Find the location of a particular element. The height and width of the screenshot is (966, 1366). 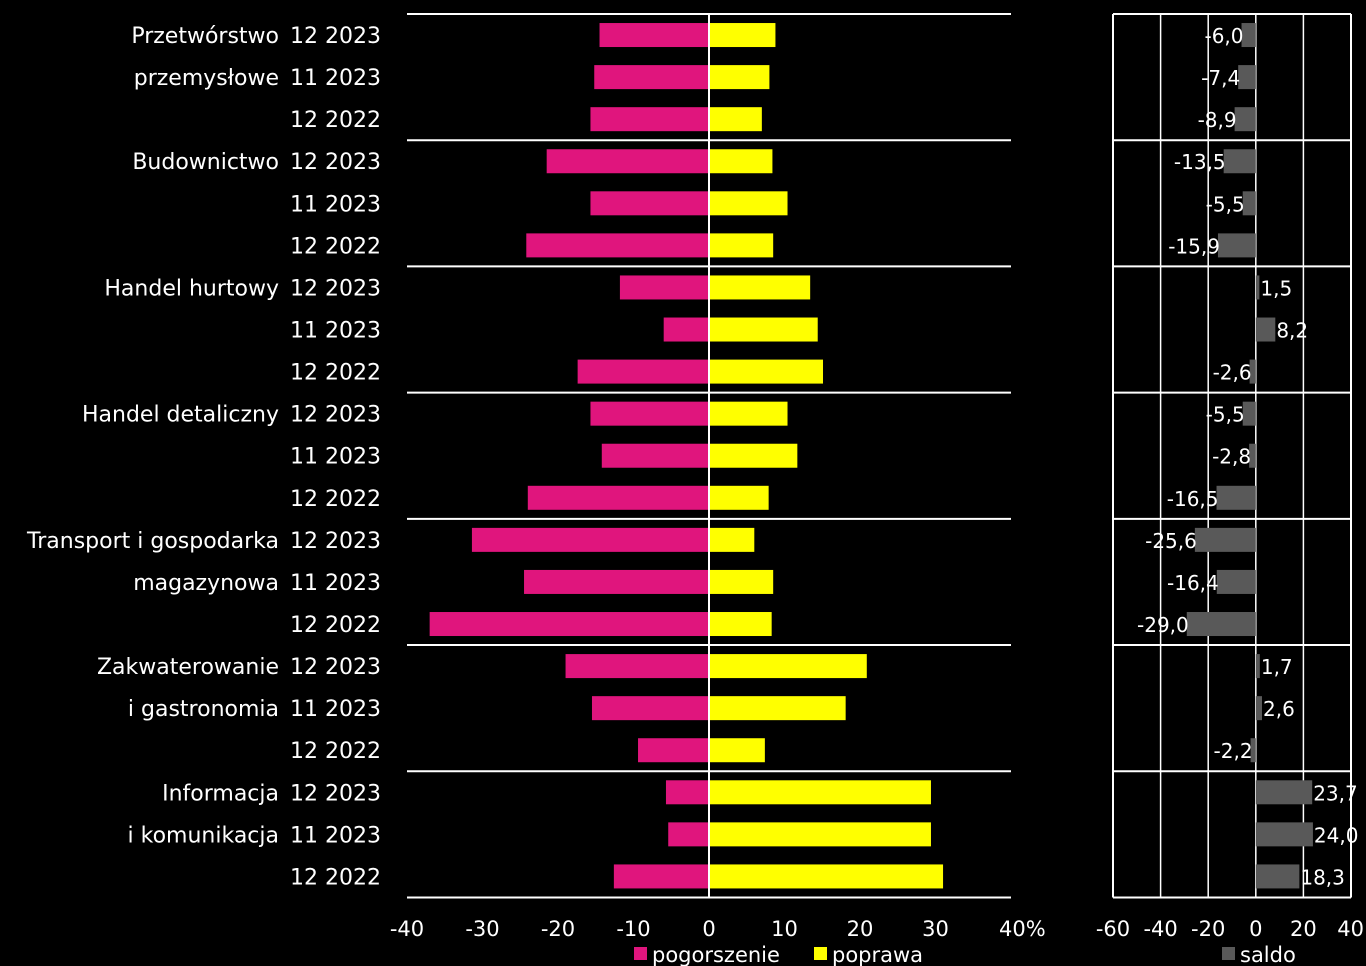

saldo-value-label: -5,5 is located at coordinates (1225, 415).